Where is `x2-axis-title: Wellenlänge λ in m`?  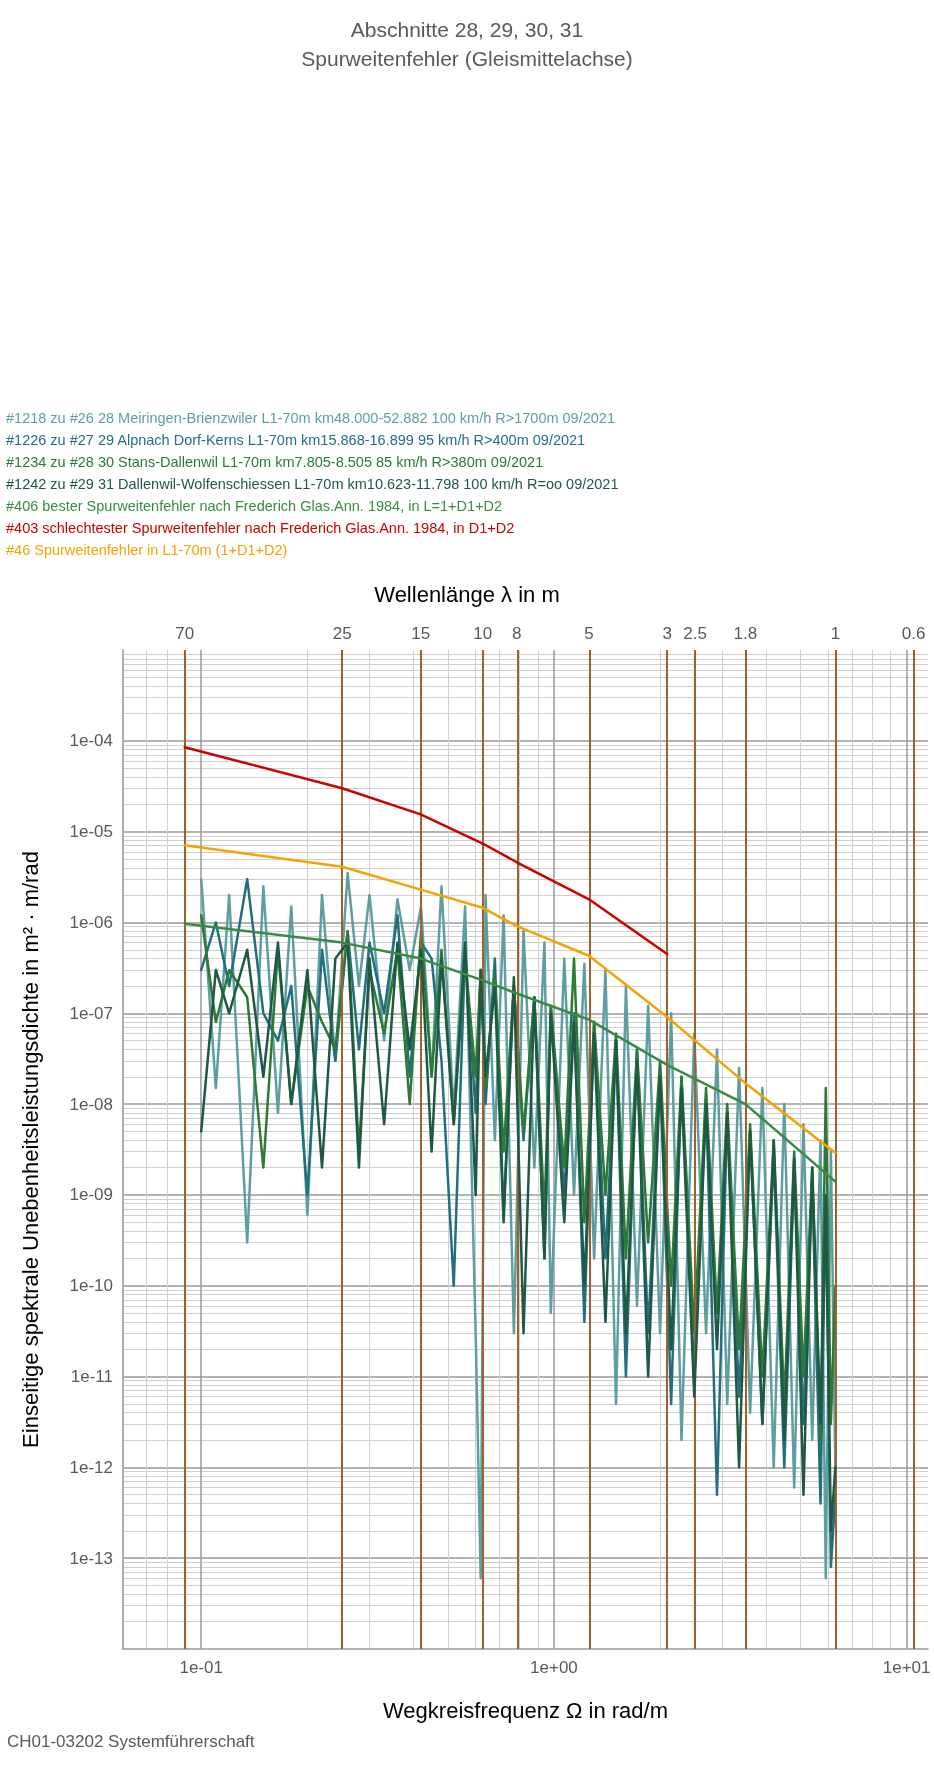 x2-axis-title: Wellenlänge λ in m is located at coordinates (467, 594).